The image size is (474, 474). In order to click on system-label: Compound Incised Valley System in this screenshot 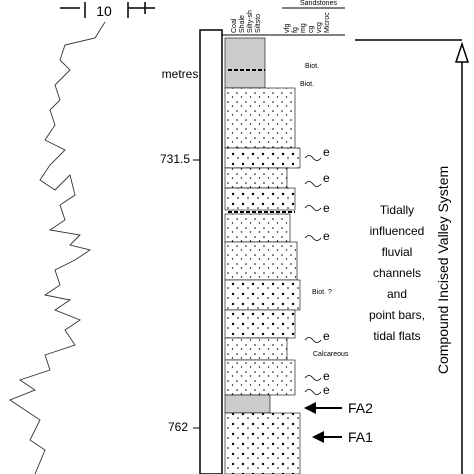, I will do `click(443, 270)`.